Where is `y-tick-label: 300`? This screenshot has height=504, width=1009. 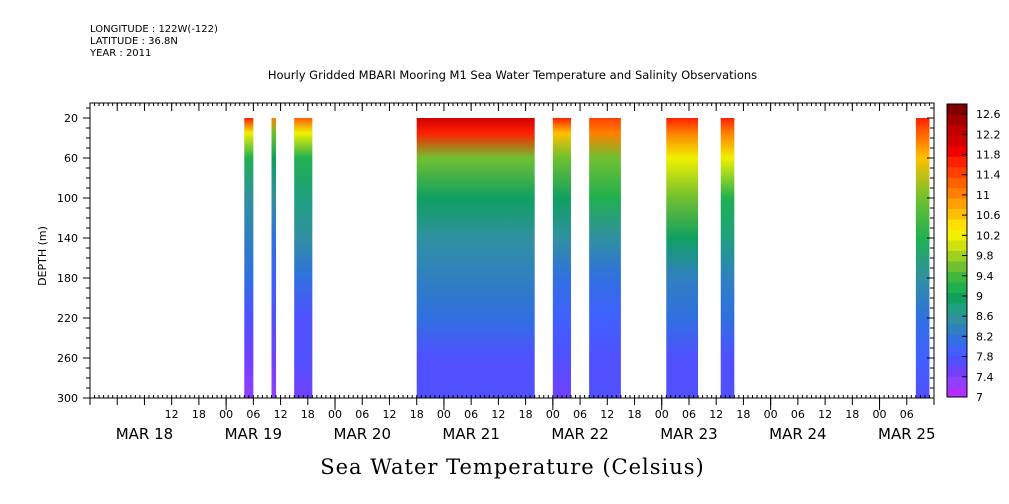 y-tick-label: 300 is located at coordinates (67, 398).